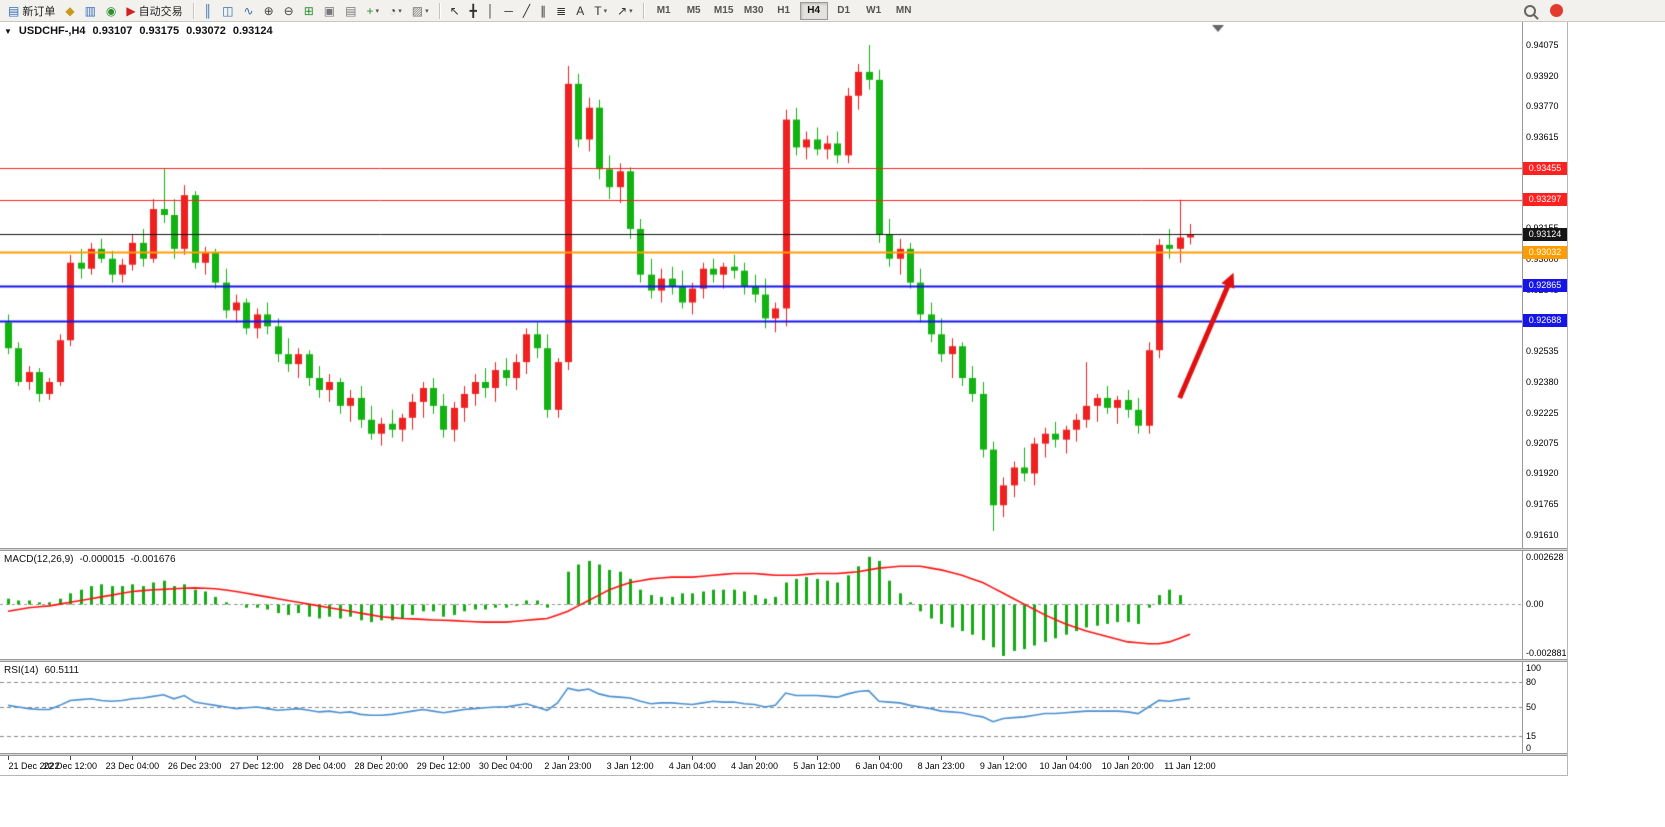 This screenshot has width=1665, height=827. Describe the element at coordinates (1544, 707) in the screenshot. I see `rsi-axis: 100 80 50 15 0` at that location.